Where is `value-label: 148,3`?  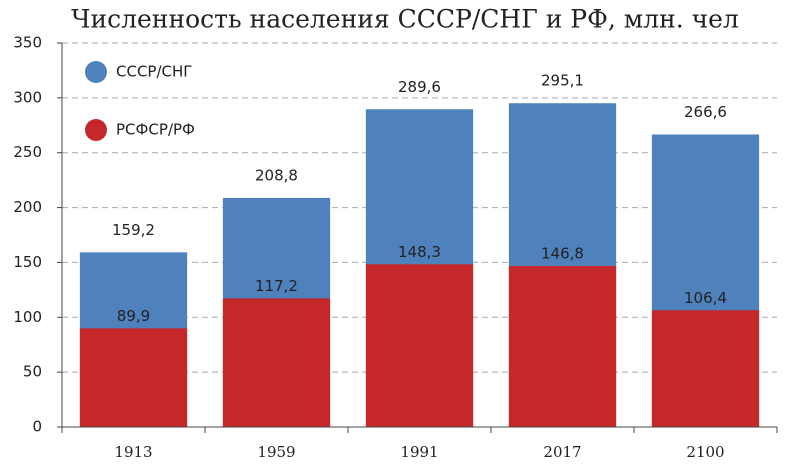 value-label: 148,3 is located at coordinates (419, 252).